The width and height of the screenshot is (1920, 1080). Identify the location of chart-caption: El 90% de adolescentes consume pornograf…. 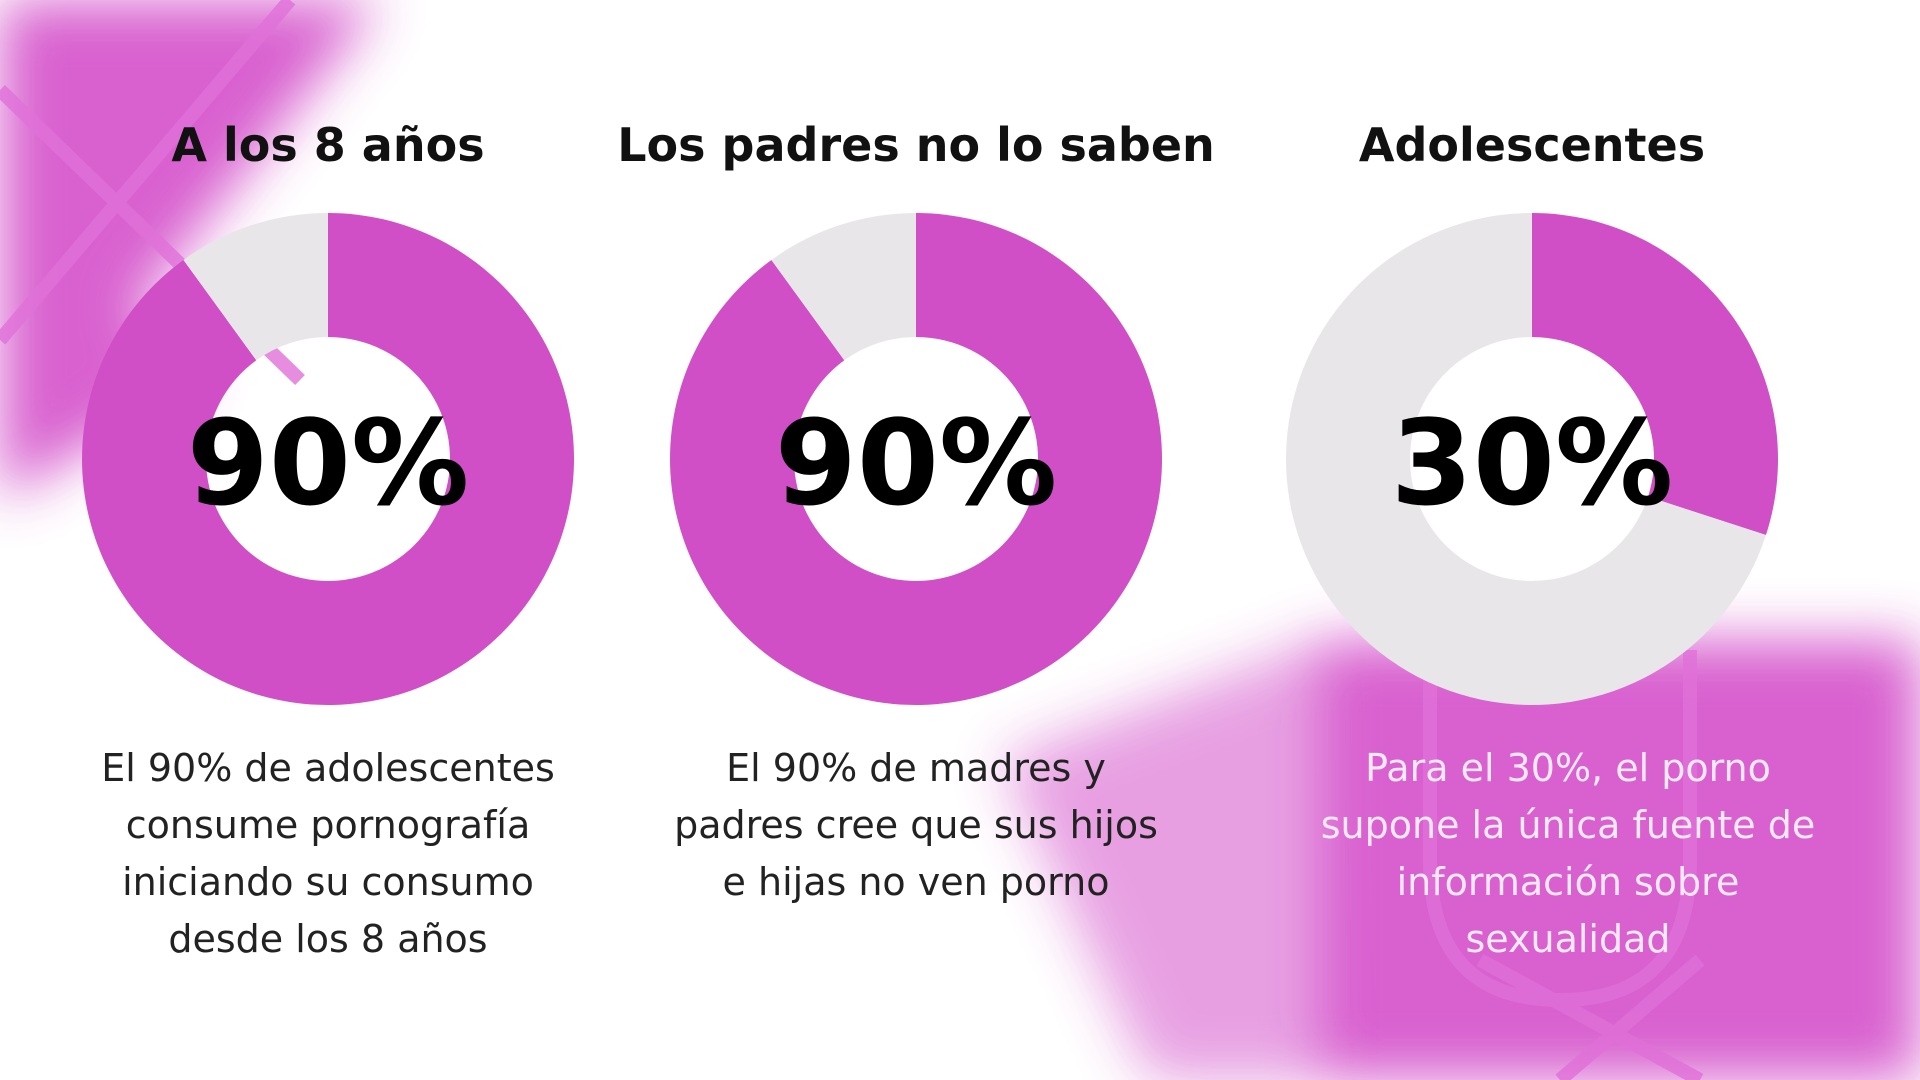
(328, 853).